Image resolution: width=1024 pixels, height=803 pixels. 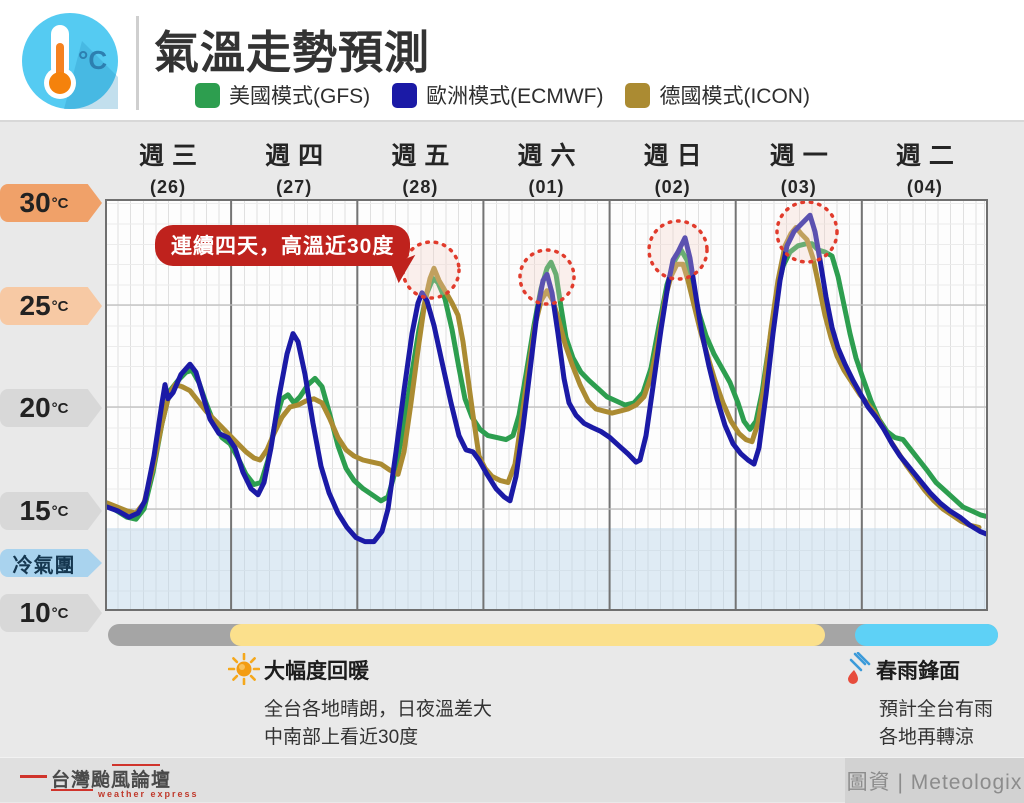 I want to click on x-axis-day-週三: 週三 (26), so click(x=168, y=167).